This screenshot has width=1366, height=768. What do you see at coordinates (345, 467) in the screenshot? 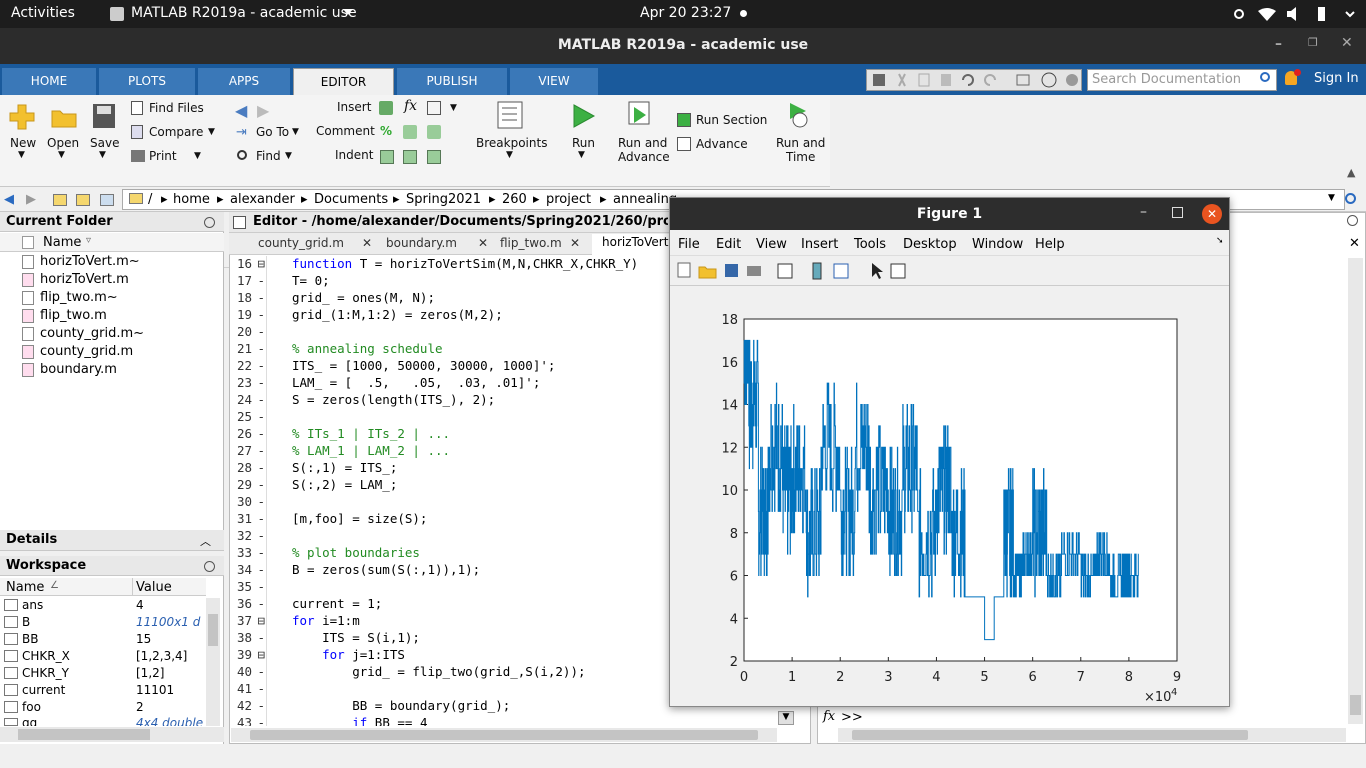
I see `code-line: S(:,1) = ITS_;` at bounding box center [345, 467].